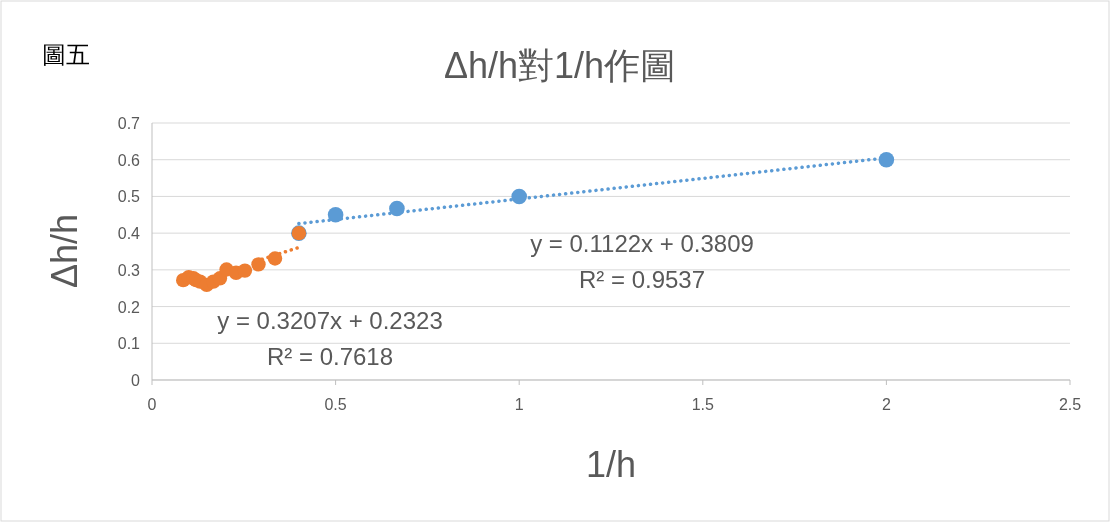 This screenshot has height=522, width=1110. Describe the element at coordinates (64, 251) in the screenshot. I see `y-axis-title: Δh/h` at that location.